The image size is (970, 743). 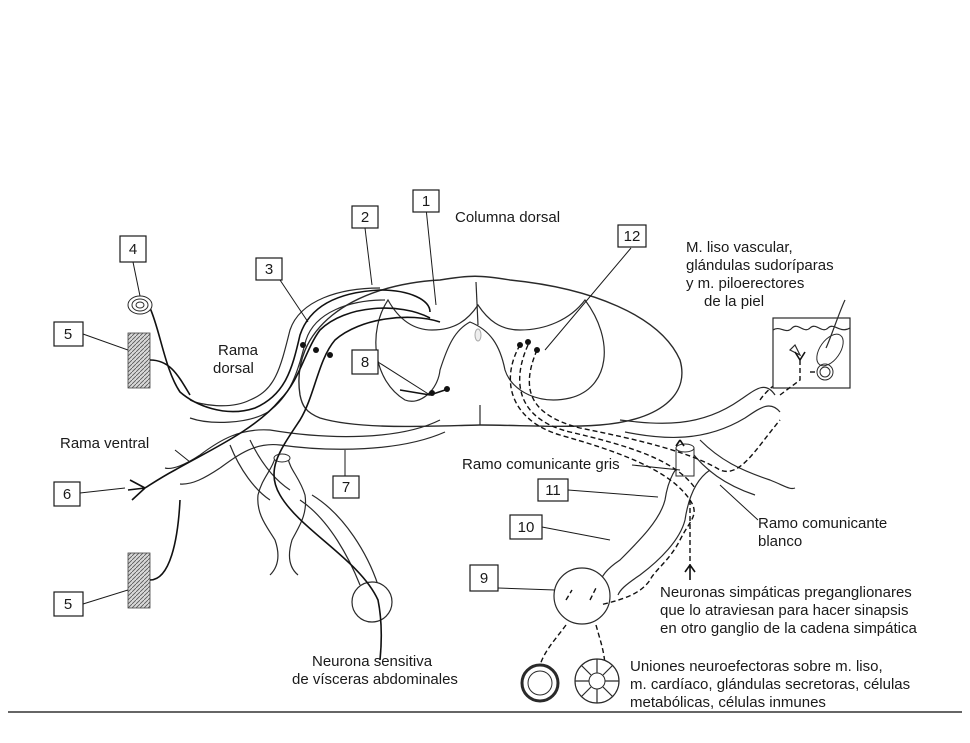 What do you see at coordinates (582, 596) in the screenshot?
I see `sympathetic-ganglion` at bounding box center [582, 596].